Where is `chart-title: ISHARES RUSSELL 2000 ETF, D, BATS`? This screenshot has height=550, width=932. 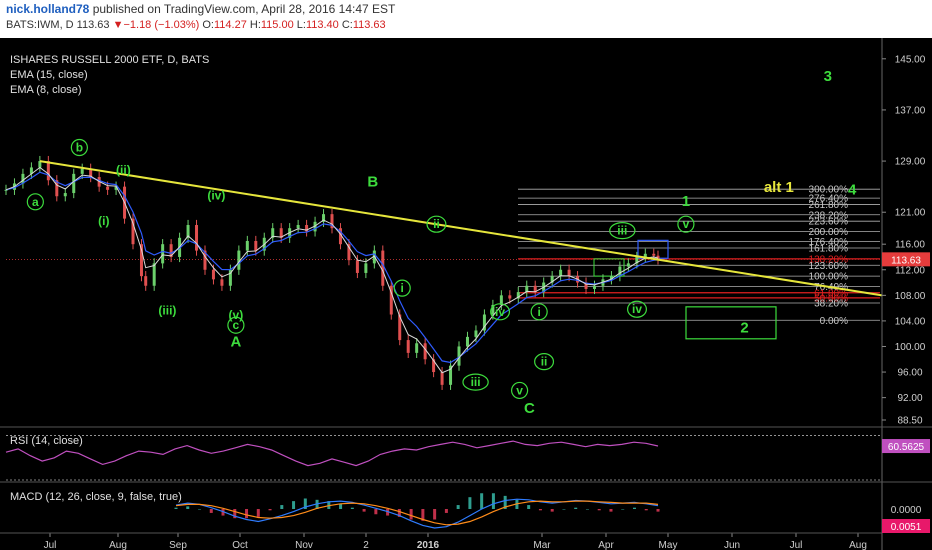 chart-title: ISHARES RUSSELL 2000 ETF, D, BATS is located at coordinates (109, 60).